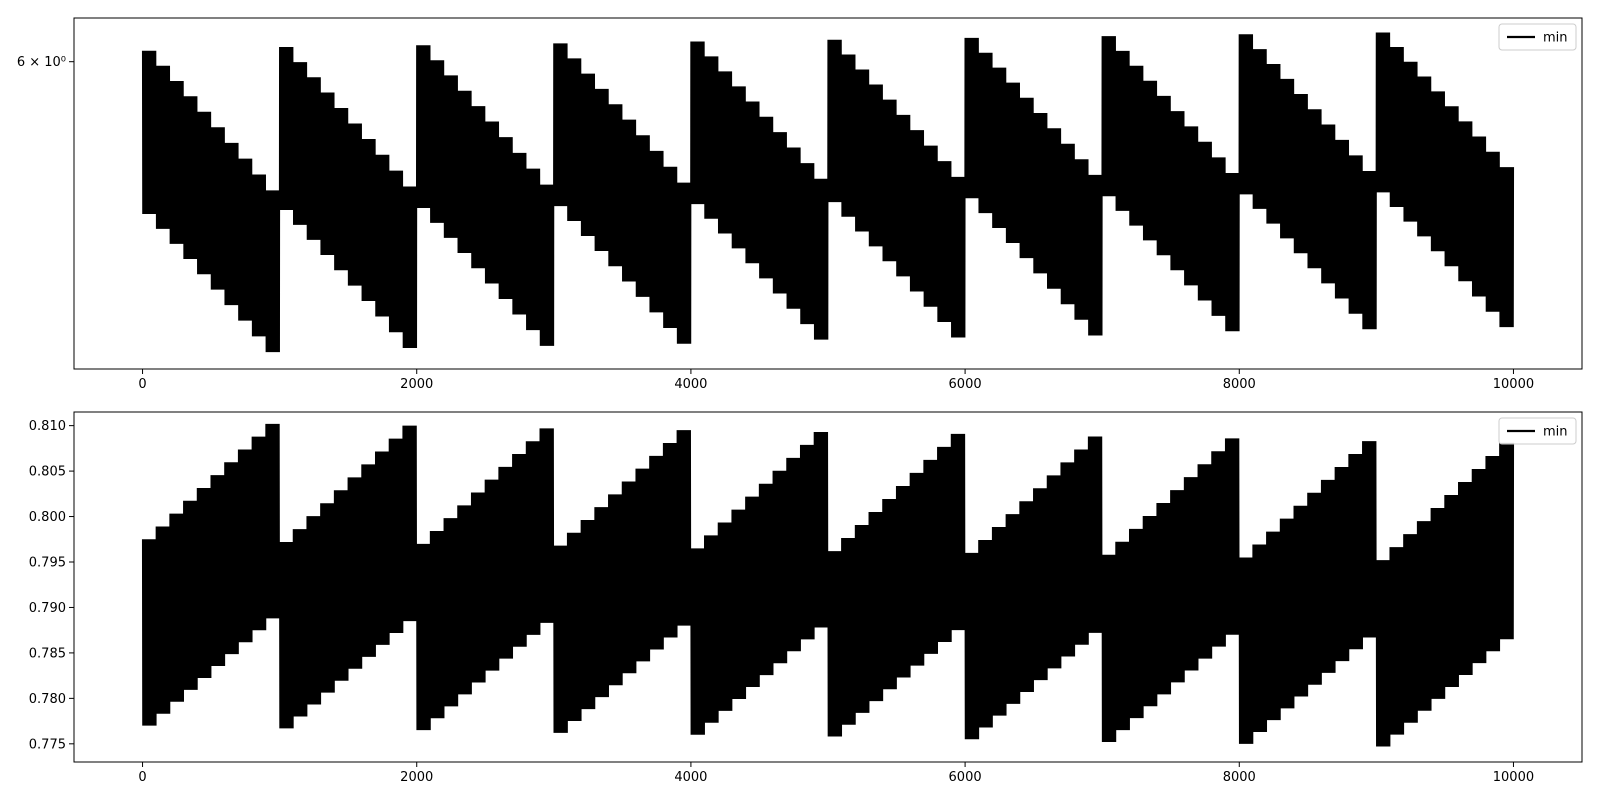 The height and width of the screenshot is (800, 1600). What do you see at coordinates (47, 426) in the screenshot?
I see `y-tick-label: 0.810` at bounding box center [47, 426].